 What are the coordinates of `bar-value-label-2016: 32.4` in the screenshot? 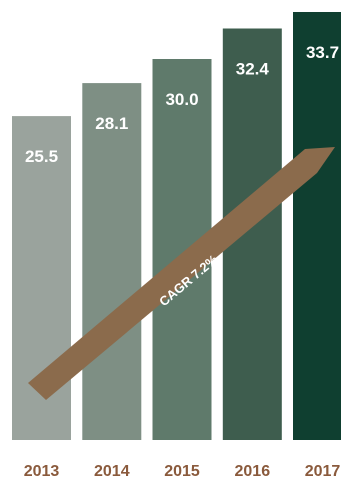 It's located at (253, 69).